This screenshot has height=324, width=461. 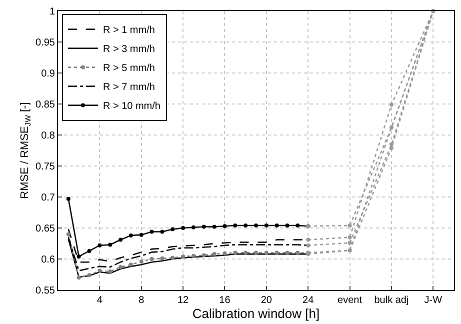 What do you see at coordinates (48, 136) in the screenshot?
I see `y-tick-label: 0.8` at bounding box center [48, 136].